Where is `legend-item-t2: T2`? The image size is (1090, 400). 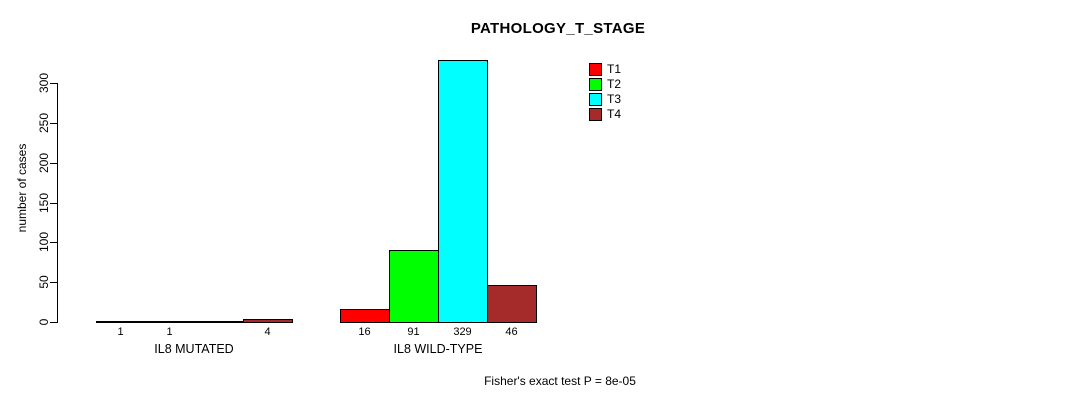 legend-item-t2: T2 is located at coordinates (605, 84).